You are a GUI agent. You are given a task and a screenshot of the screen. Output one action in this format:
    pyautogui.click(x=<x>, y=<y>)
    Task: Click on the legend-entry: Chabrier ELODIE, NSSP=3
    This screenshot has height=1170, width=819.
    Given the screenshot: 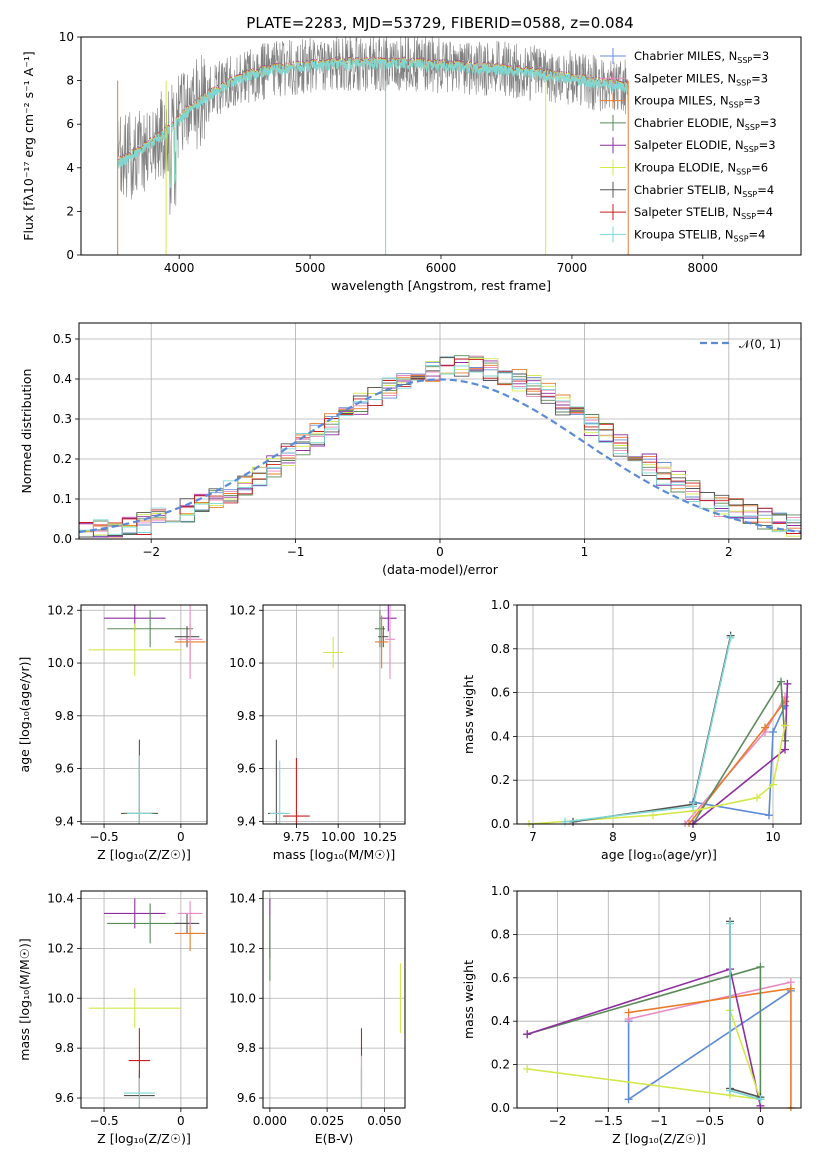 What is the action you would take?
    pyautogui.click(x=705, y=124)
    